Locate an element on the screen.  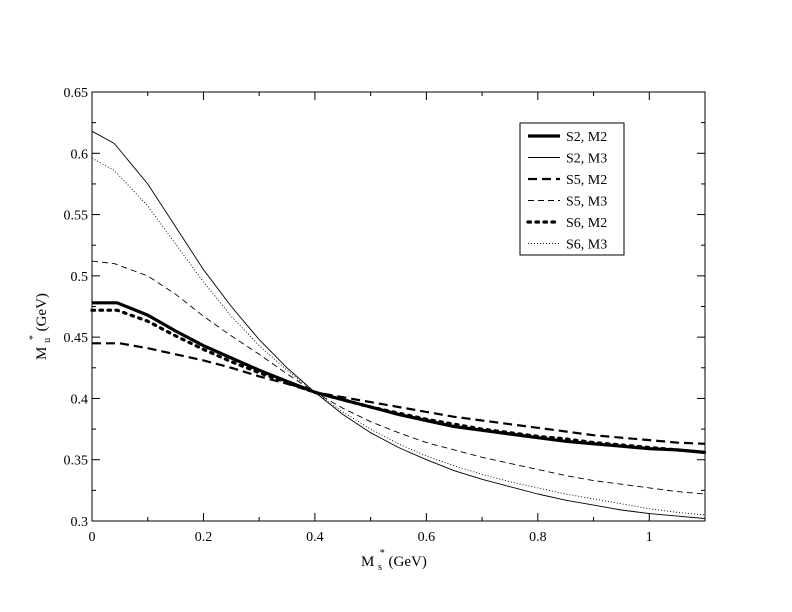
x-axis-title: M s * (GeV) is located at coordinates (394, 559).